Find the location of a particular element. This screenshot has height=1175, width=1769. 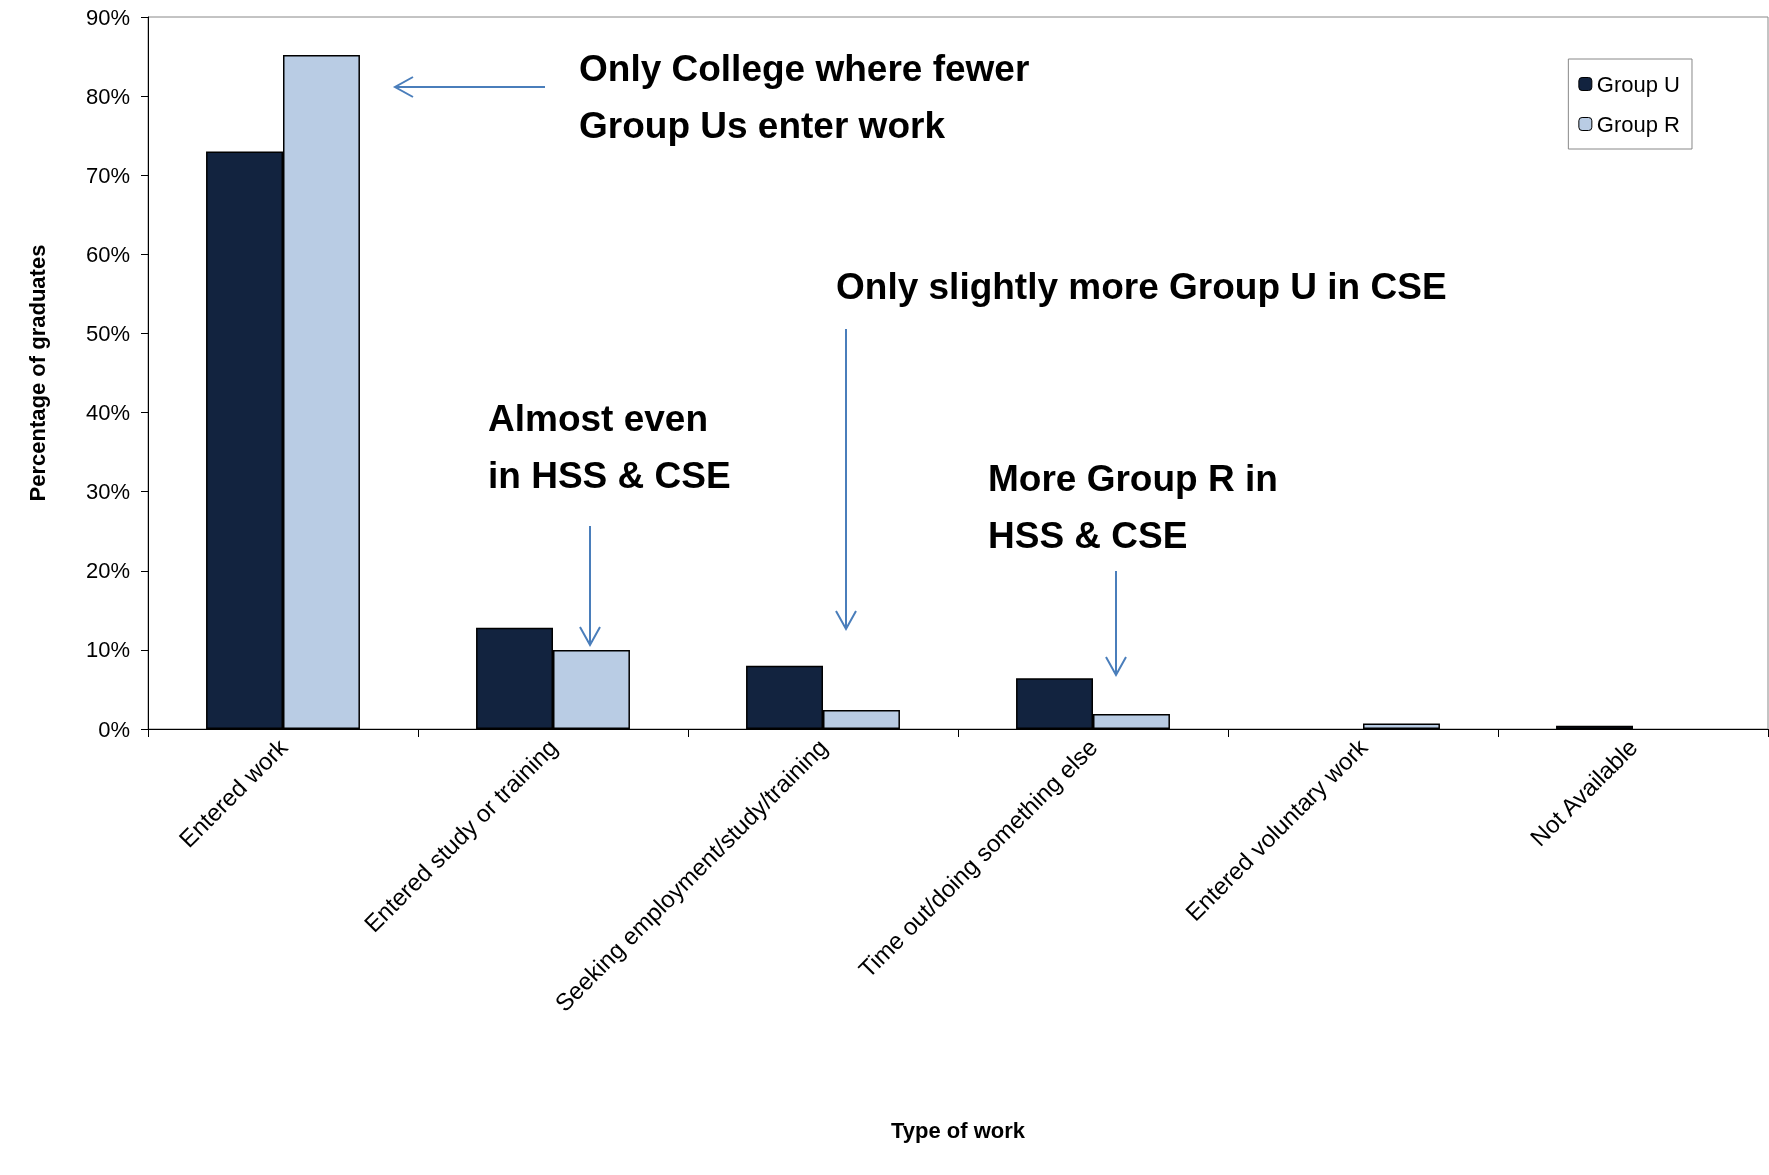

annotation: More Group R in HSS & CSE is located at coordinates (1133, 507).